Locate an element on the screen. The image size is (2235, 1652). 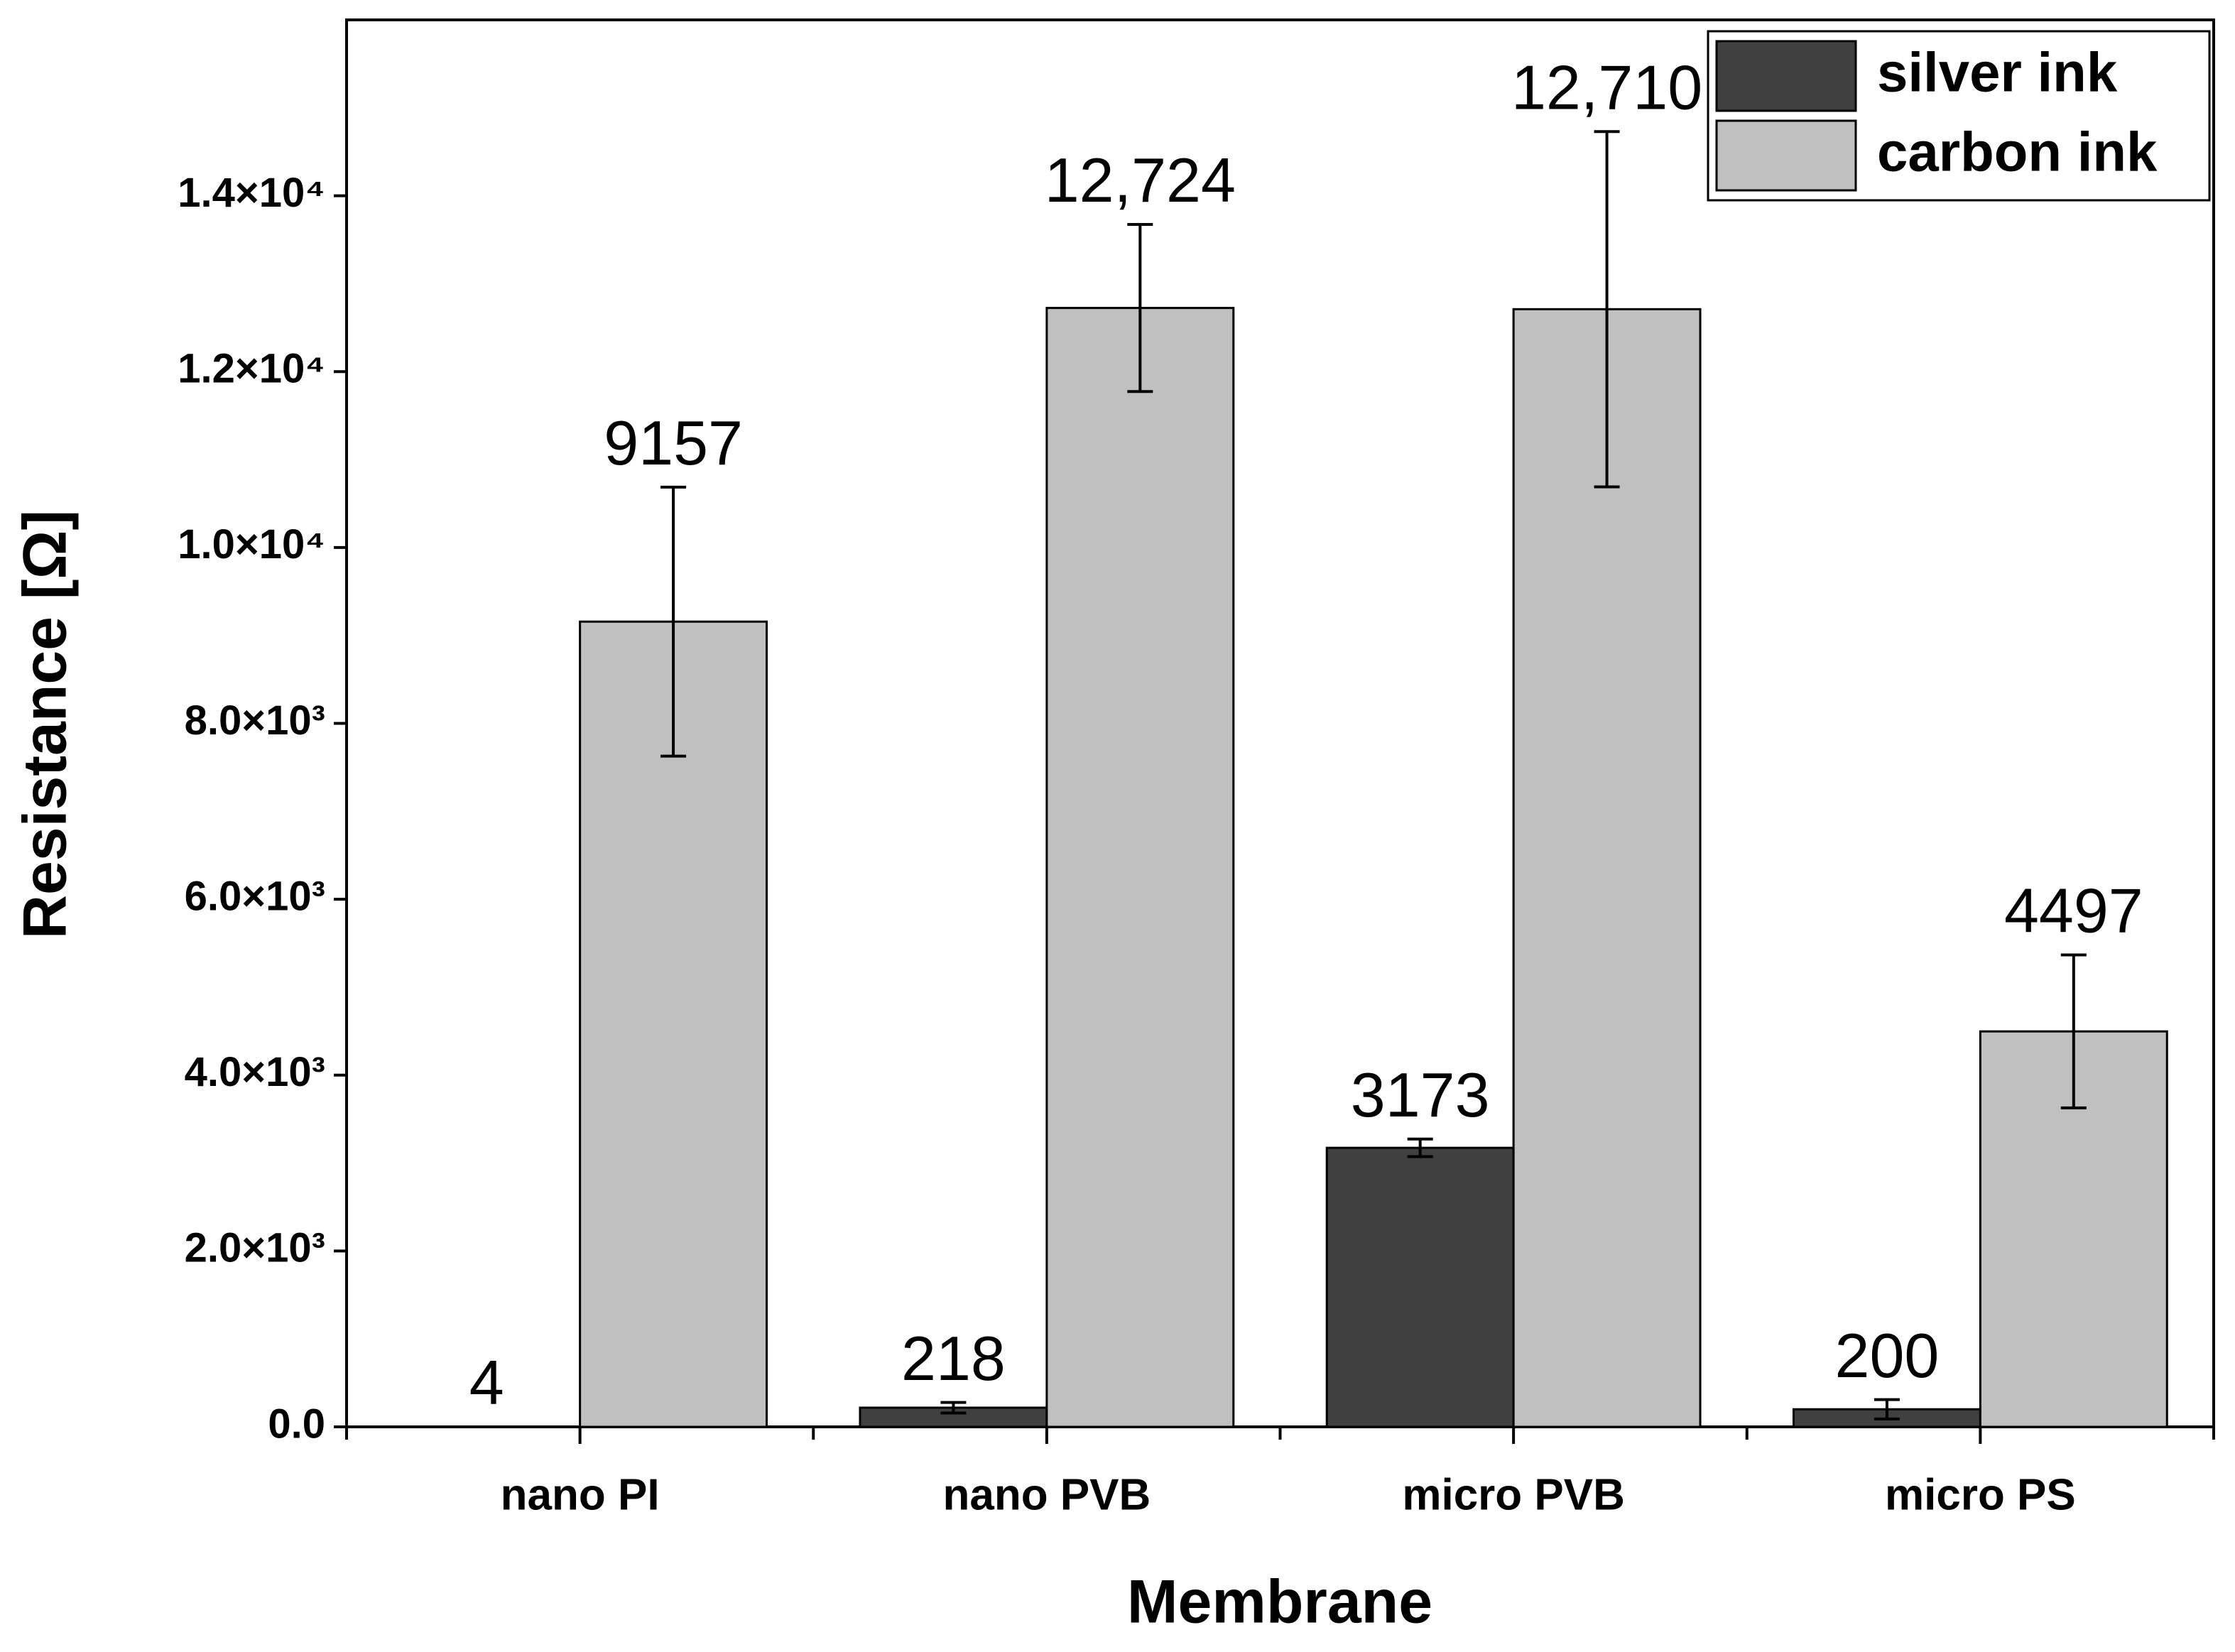
y-tick-label: 1.4×10⁴ is located at coordinates (251, 193).